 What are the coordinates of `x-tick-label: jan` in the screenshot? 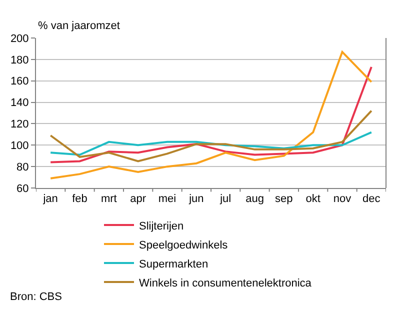 It's located at (50, 199).